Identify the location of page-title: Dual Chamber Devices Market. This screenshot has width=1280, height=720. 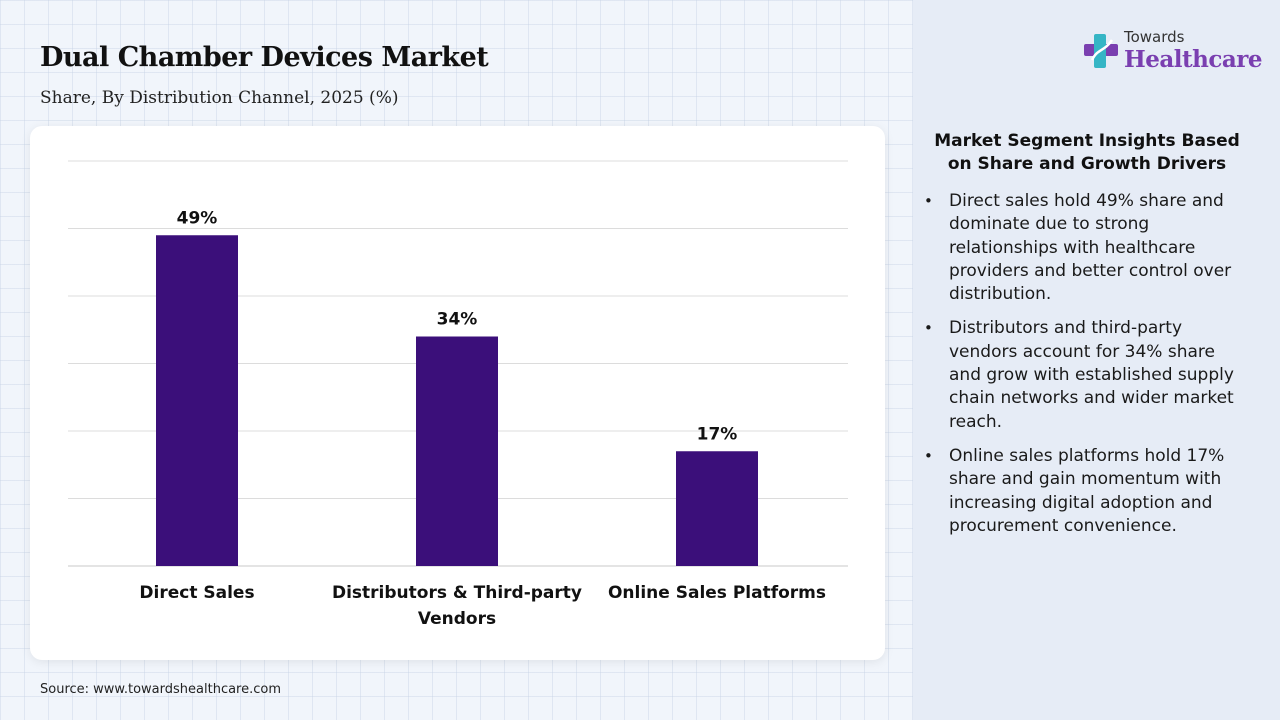
(264, 57).